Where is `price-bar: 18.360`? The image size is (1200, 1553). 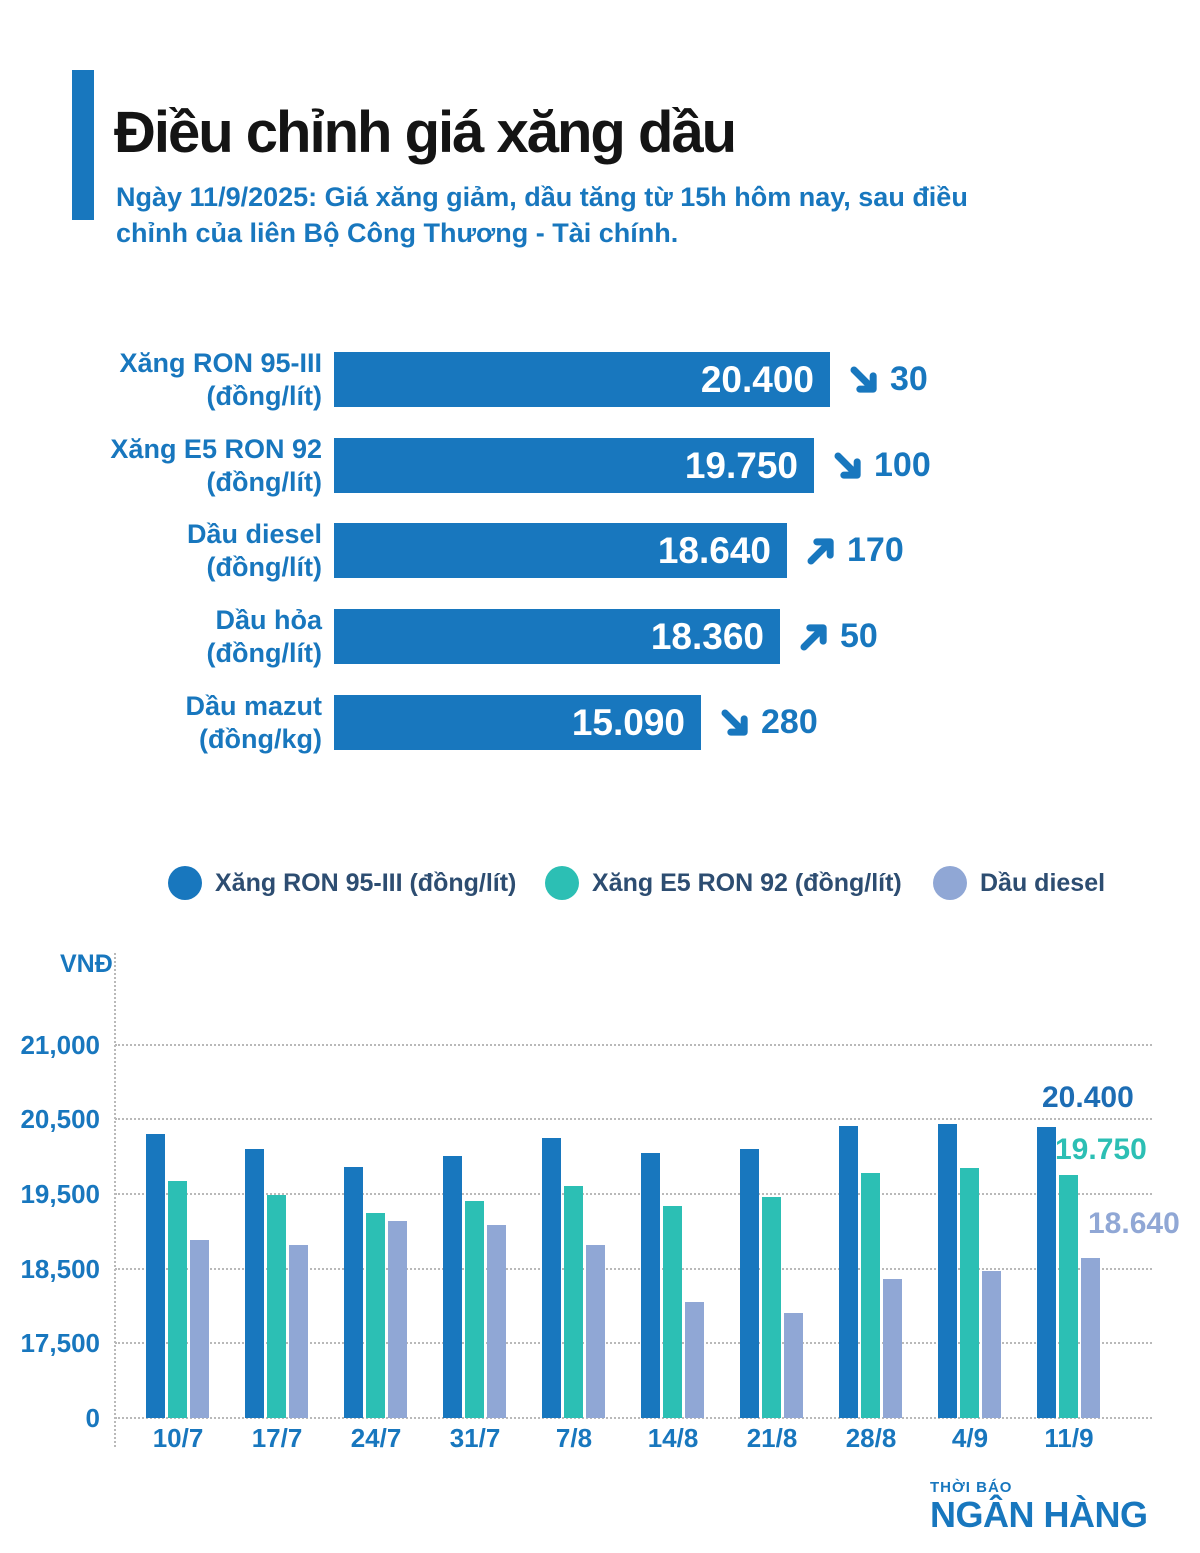 price-bar: 18.360 is located at coordinates (557, 636).